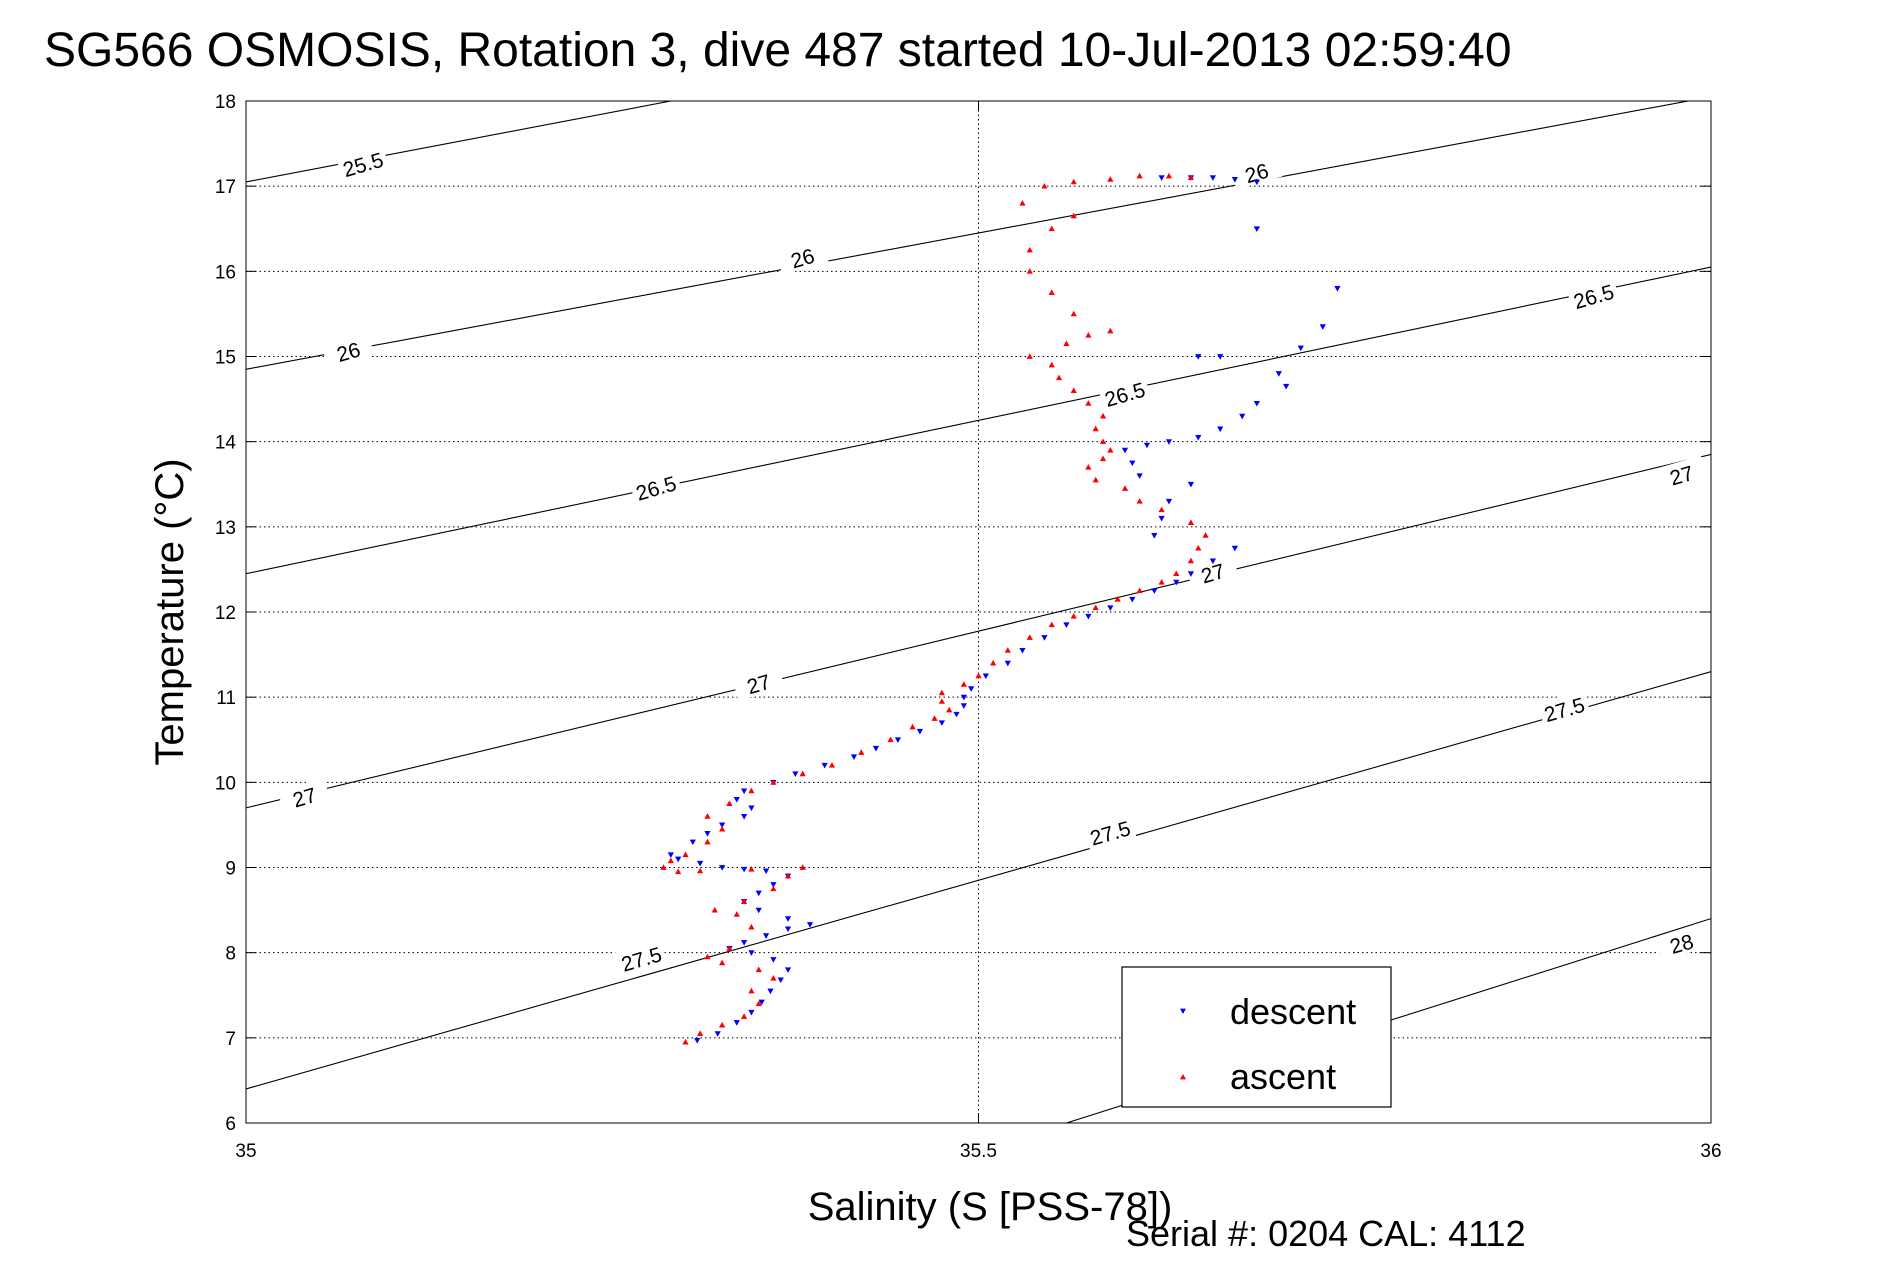 Image resolution: width=1891 pixels, height=1262 pixels. I want to click on y-tick-label: 12, so click(225, 613).